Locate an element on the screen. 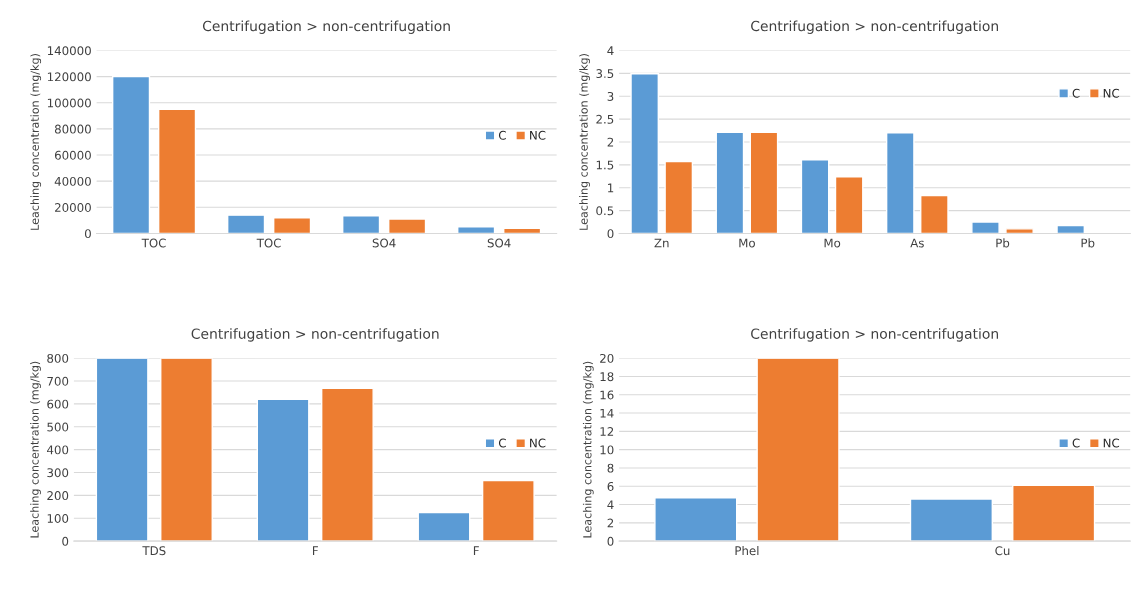 The width and height of the screenshot is (1136, 594). y-tick-label: 120000 is located at coordinates (69, 77).